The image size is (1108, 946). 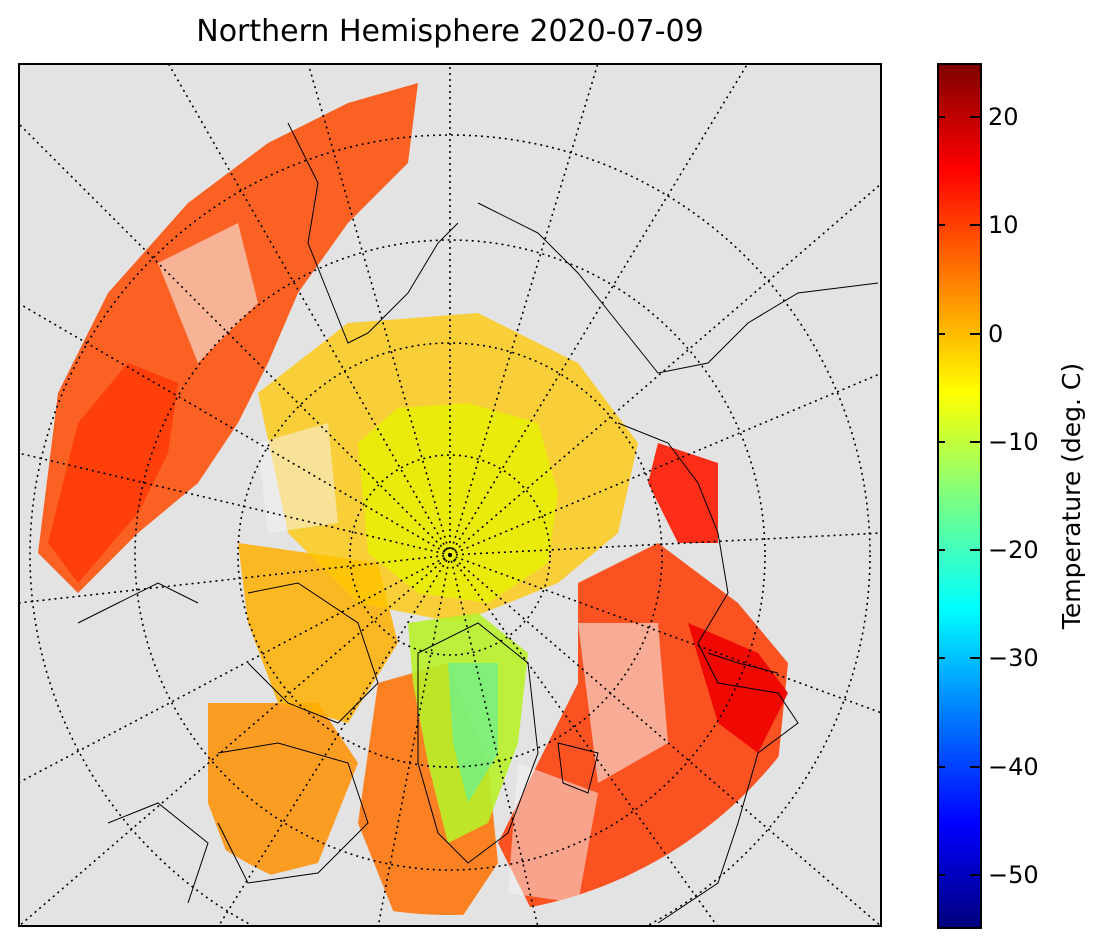 What do you see at coordinates (738, 688) in the screenshot?
I see `swath-scandinavia` at bounding box center [738, 688].